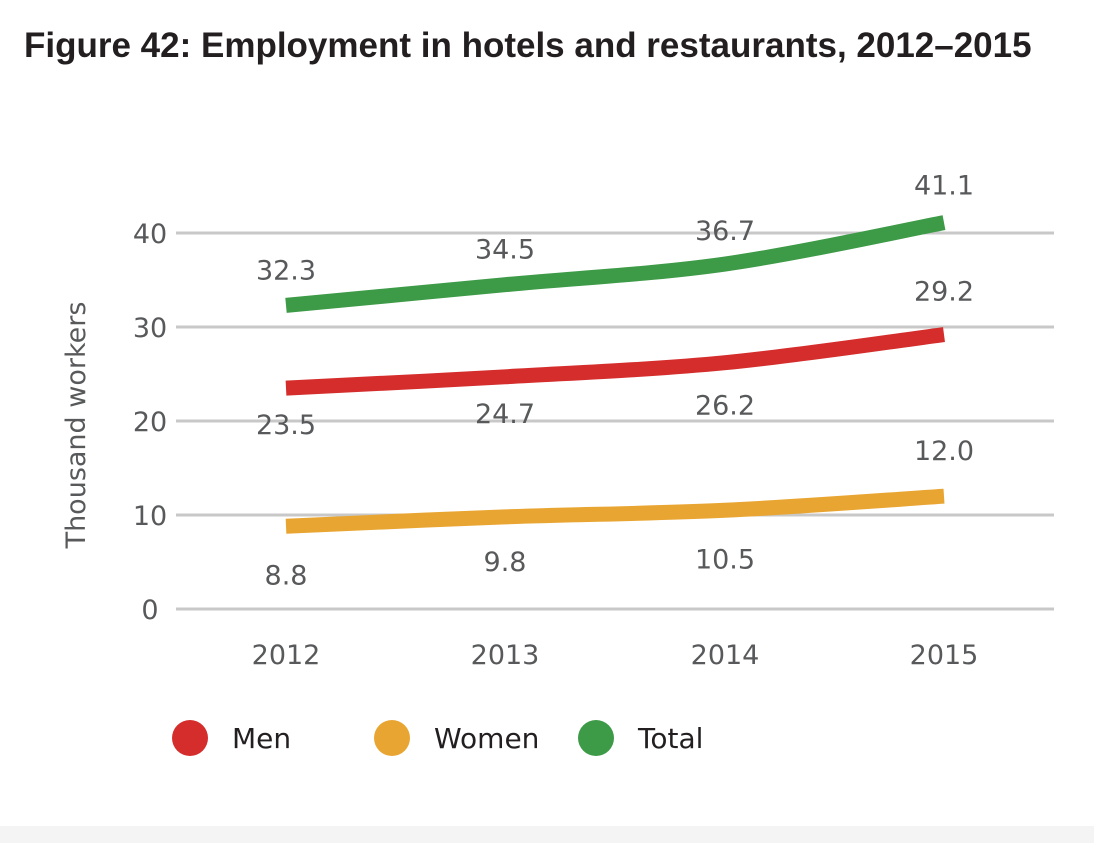  Describe the element at coordinates (286, 425) in the screenshot. I see `data-label-men: 23.5` at that location.